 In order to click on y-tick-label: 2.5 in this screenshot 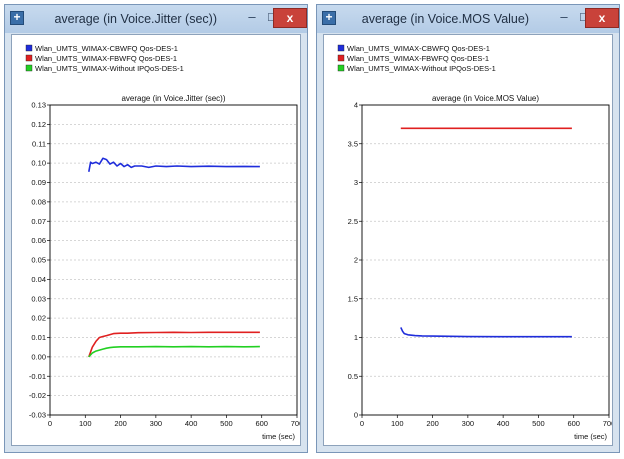, I will do `click(353, 221)`.